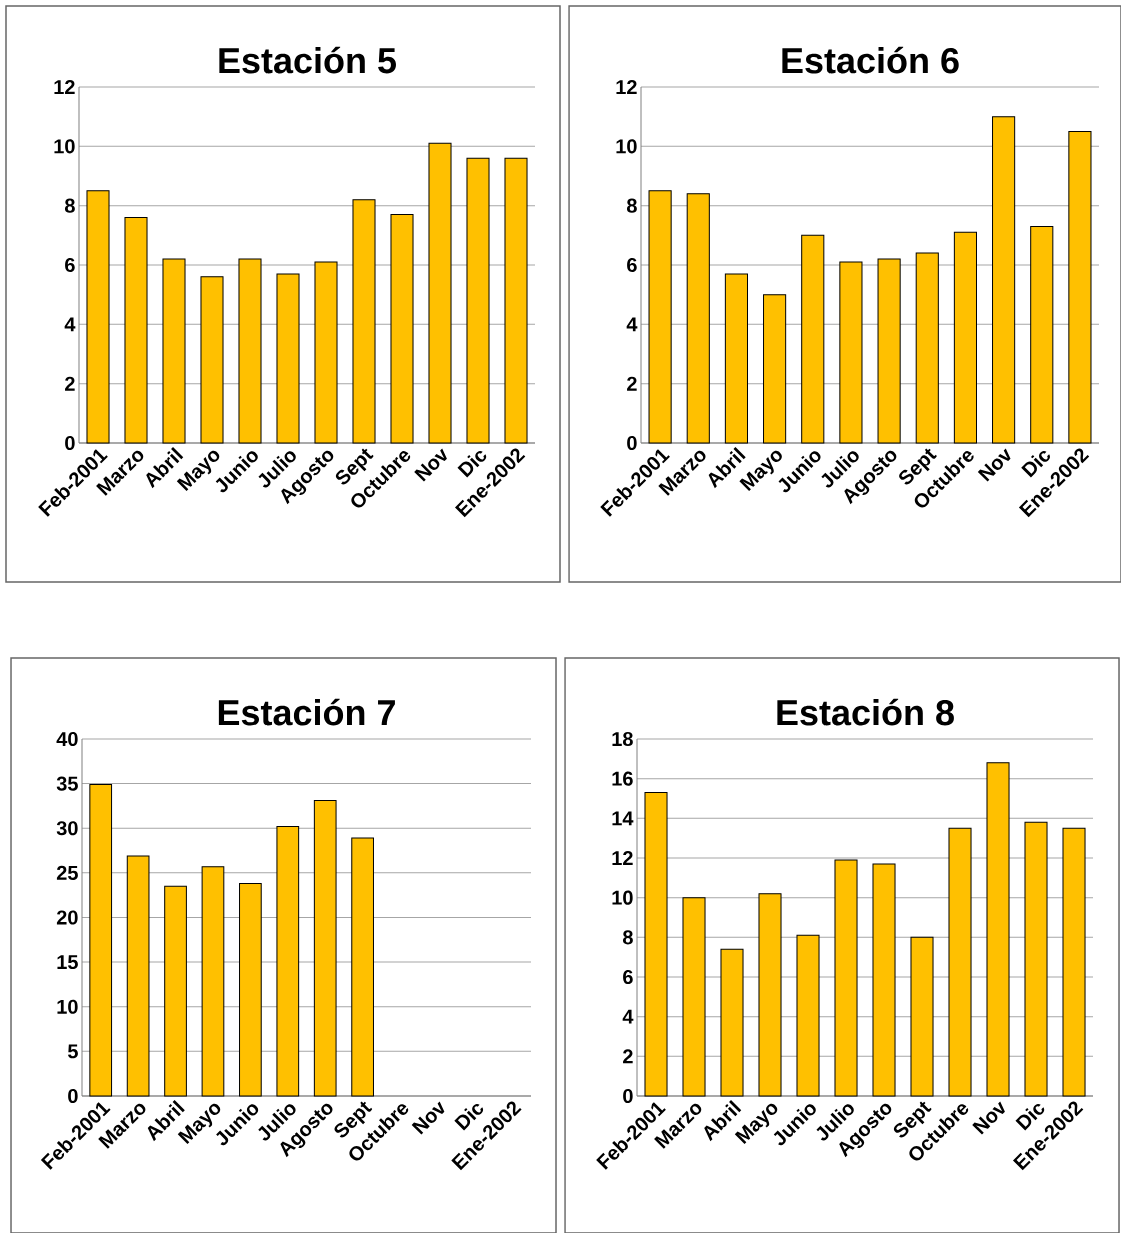 The width and height of the screenshot is (1121, 1233). I want to click on y-tick-label: 30, so click(67, 828).